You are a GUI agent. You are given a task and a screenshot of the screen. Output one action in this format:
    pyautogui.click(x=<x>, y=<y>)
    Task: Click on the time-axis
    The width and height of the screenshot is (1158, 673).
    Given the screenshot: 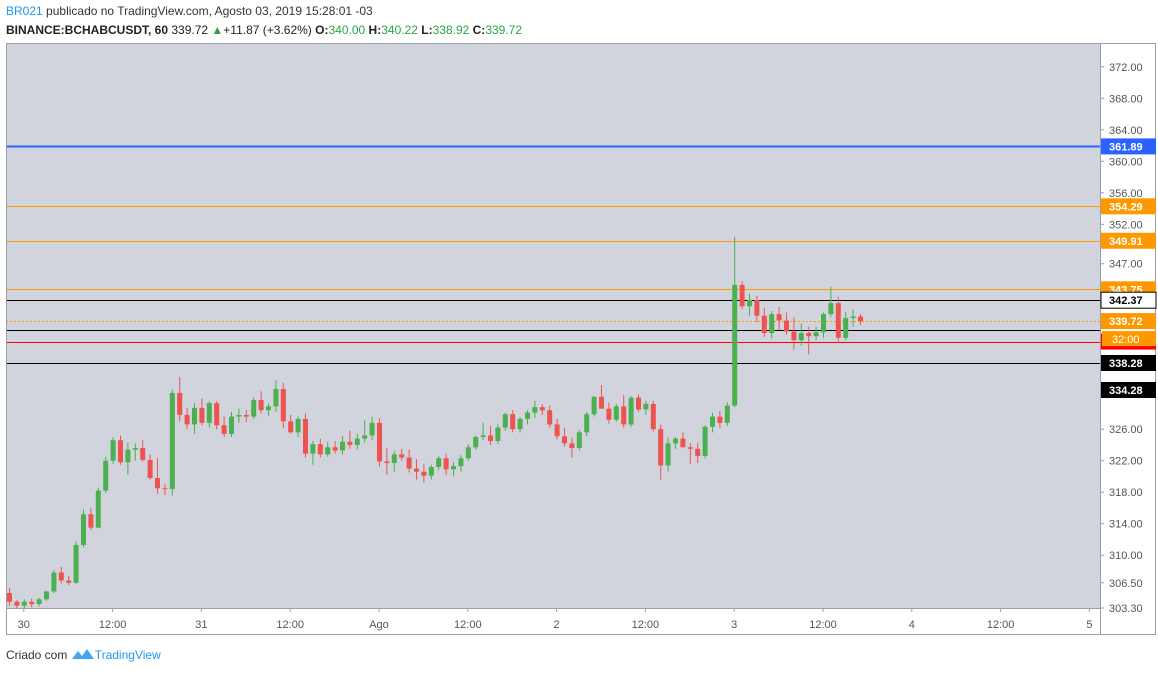 What is the action you would take?
    pyautogui.click(x=553, y=621)
    